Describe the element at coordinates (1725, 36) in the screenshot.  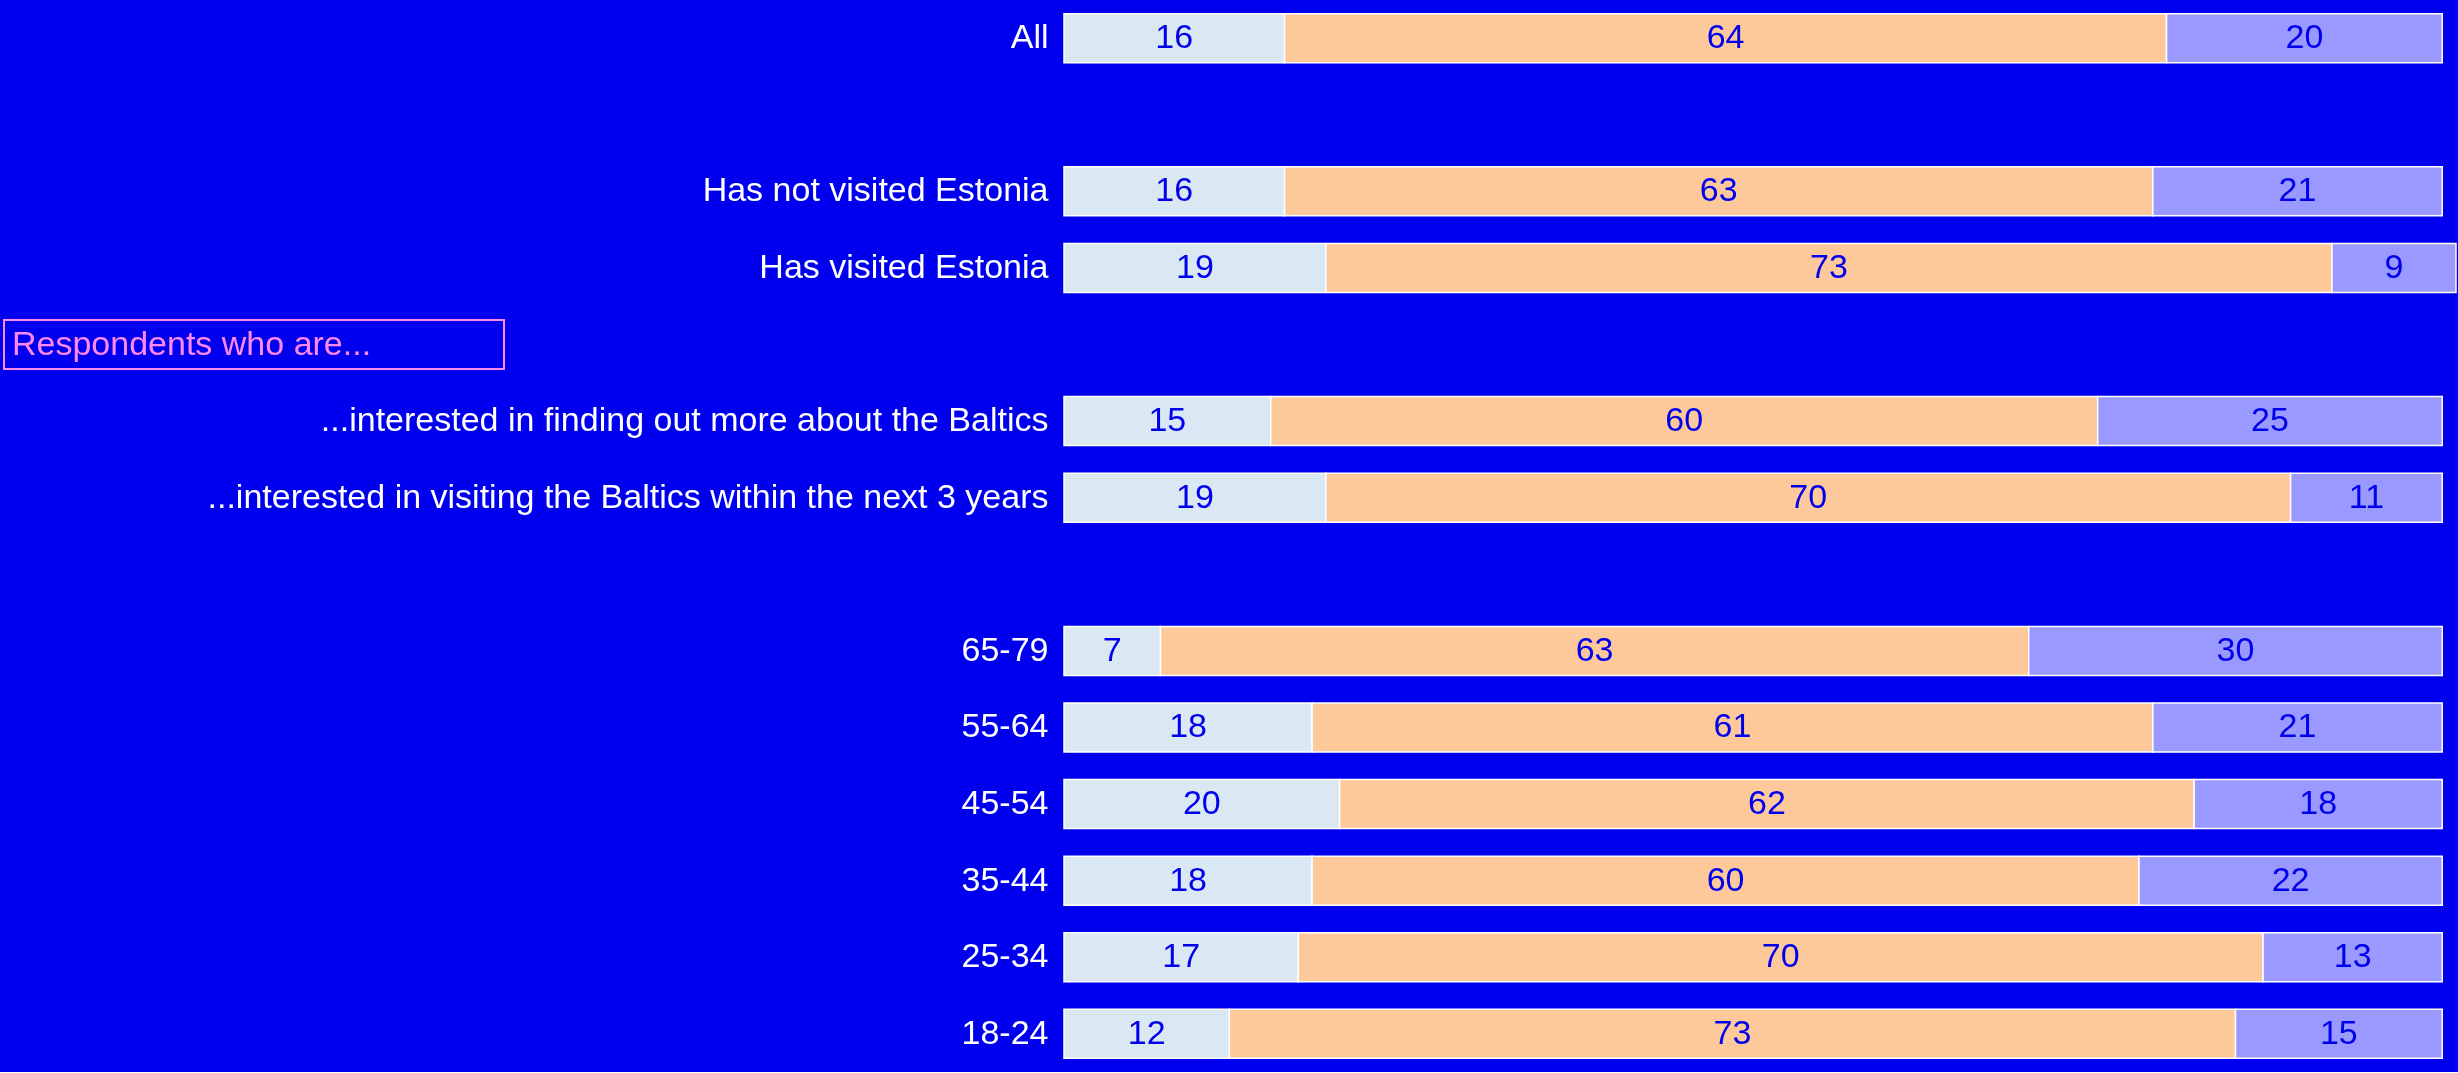
I see `data-label: 64` at that location.